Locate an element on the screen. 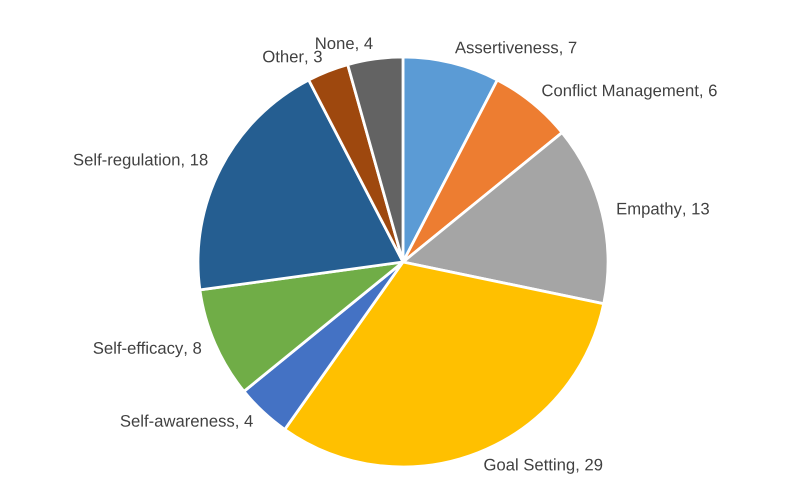 The image size is (788, 500). slice-label: Self-efficacy is located at coordinates (139, 350).